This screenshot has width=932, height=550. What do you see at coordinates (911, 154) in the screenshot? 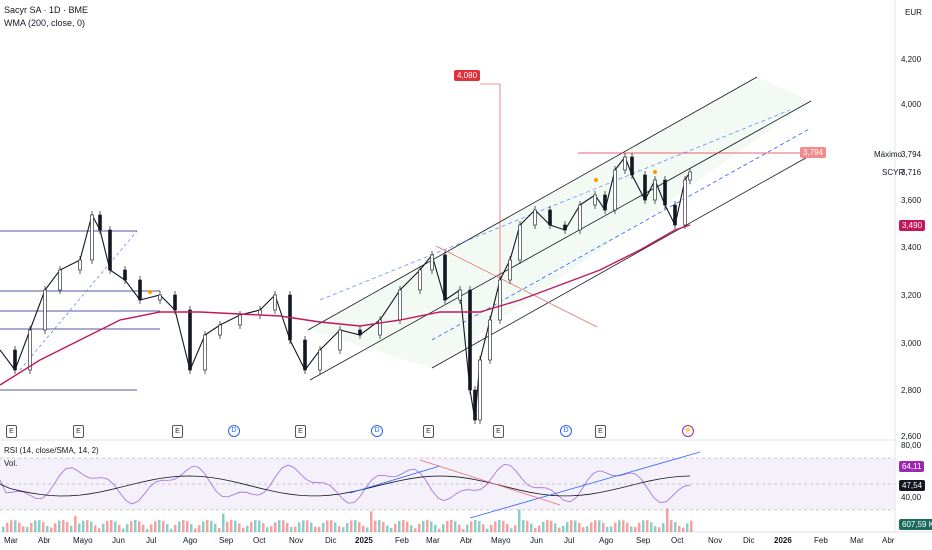
I see `maximo-value: 3,794` at bounding box center [911, 154].